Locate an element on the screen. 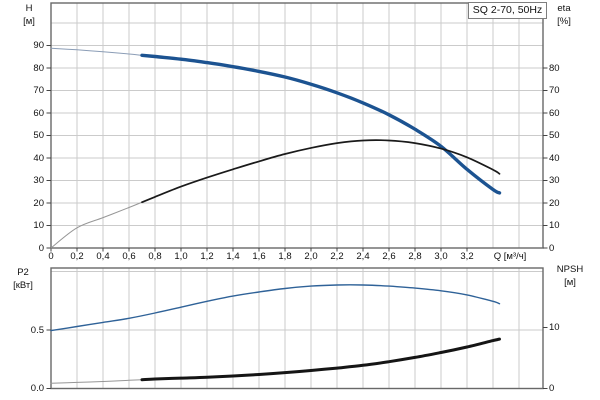 The image size is (600, 400). x-axis-title-q: Q [м³/ч] is located at coordinates (510, 256).